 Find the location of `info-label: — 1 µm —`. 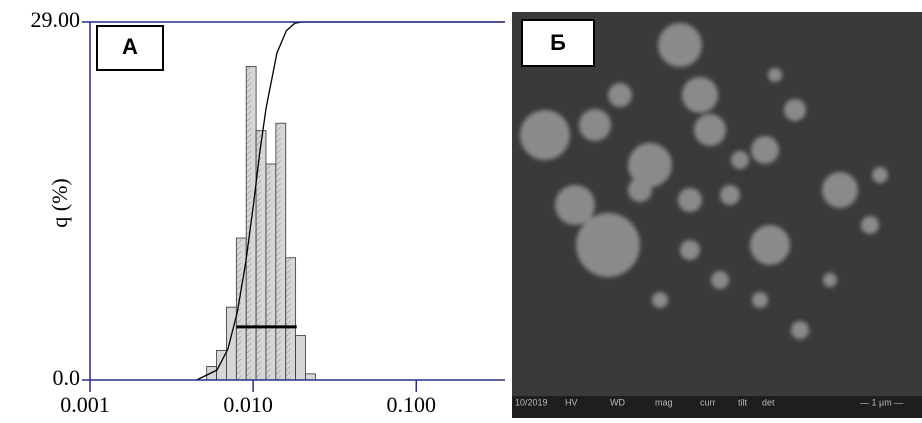

info-label: — 1 µm — is located at coordinates (881, 402).